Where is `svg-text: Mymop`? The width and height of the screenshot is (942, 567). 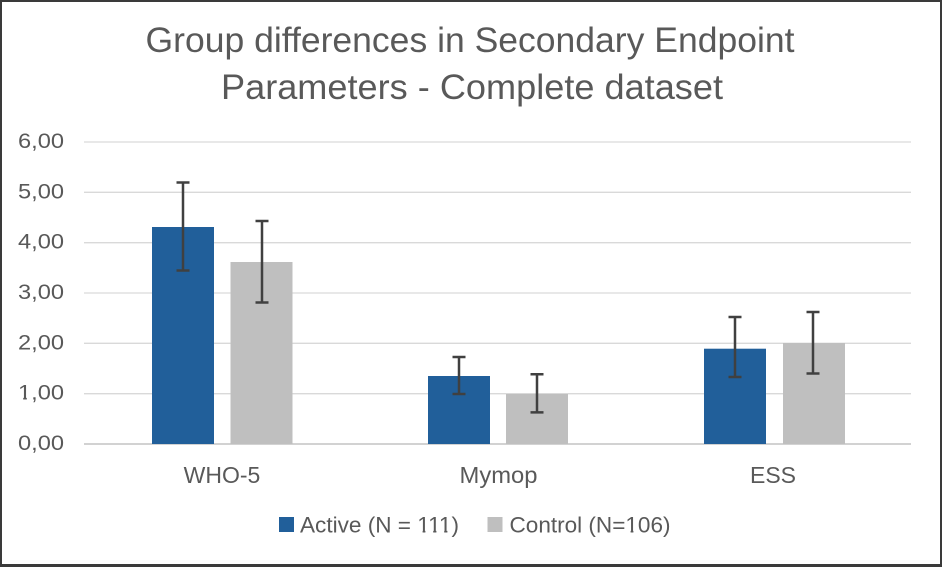 svg-text: Mymop is located at coordinates (499, 475).